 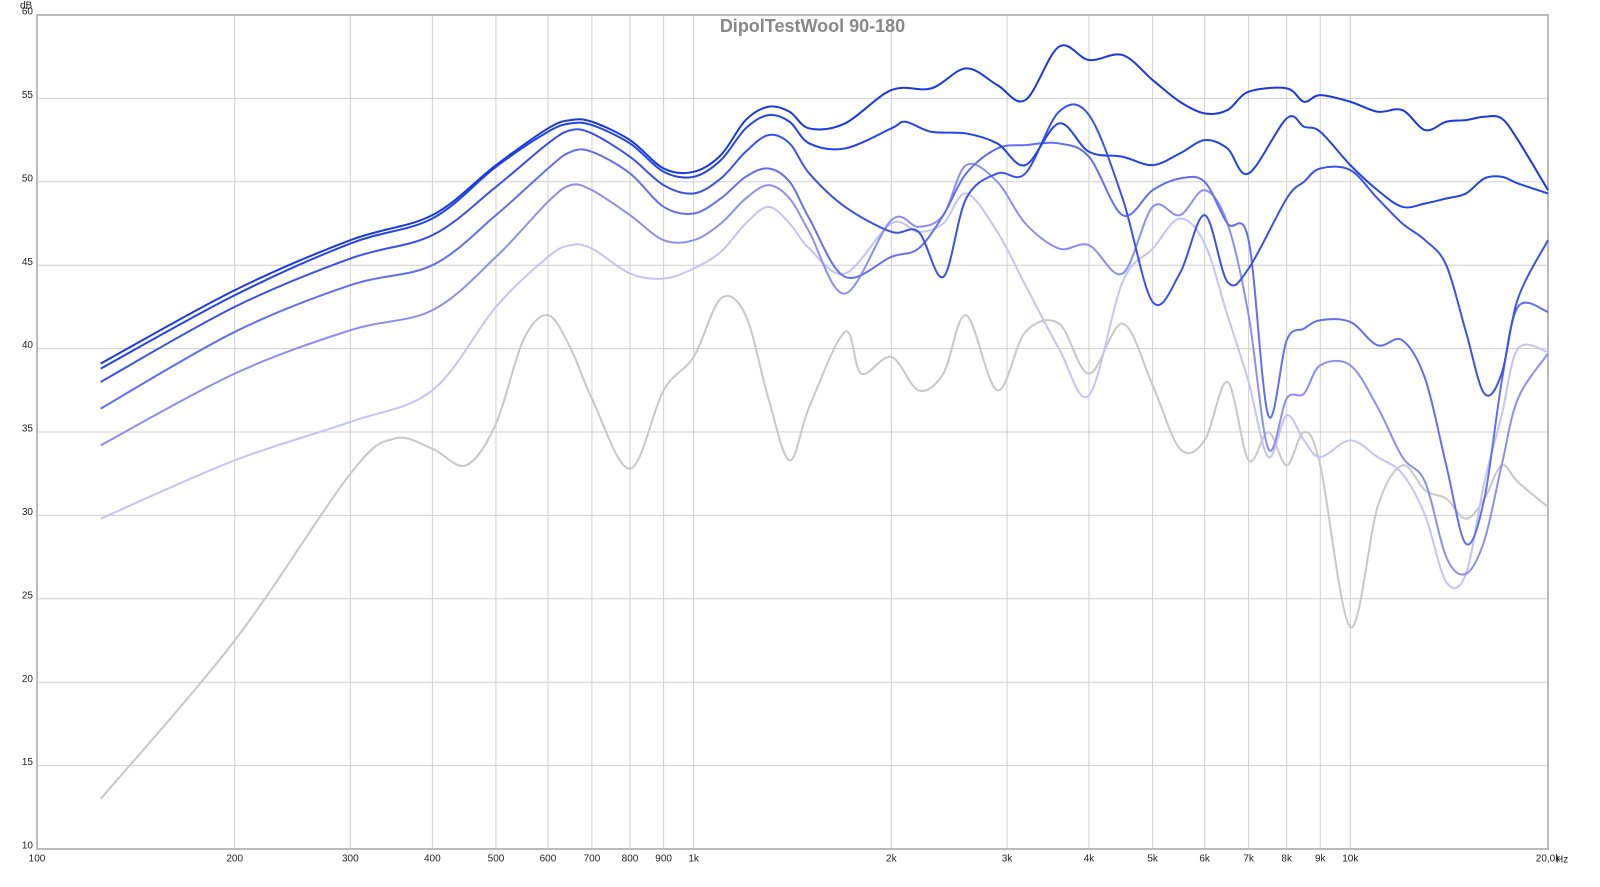 What do you see at coordinates (592, 859) in the screenshot?
I see `x-tick-label: 700` at bounding box center [592, 859].